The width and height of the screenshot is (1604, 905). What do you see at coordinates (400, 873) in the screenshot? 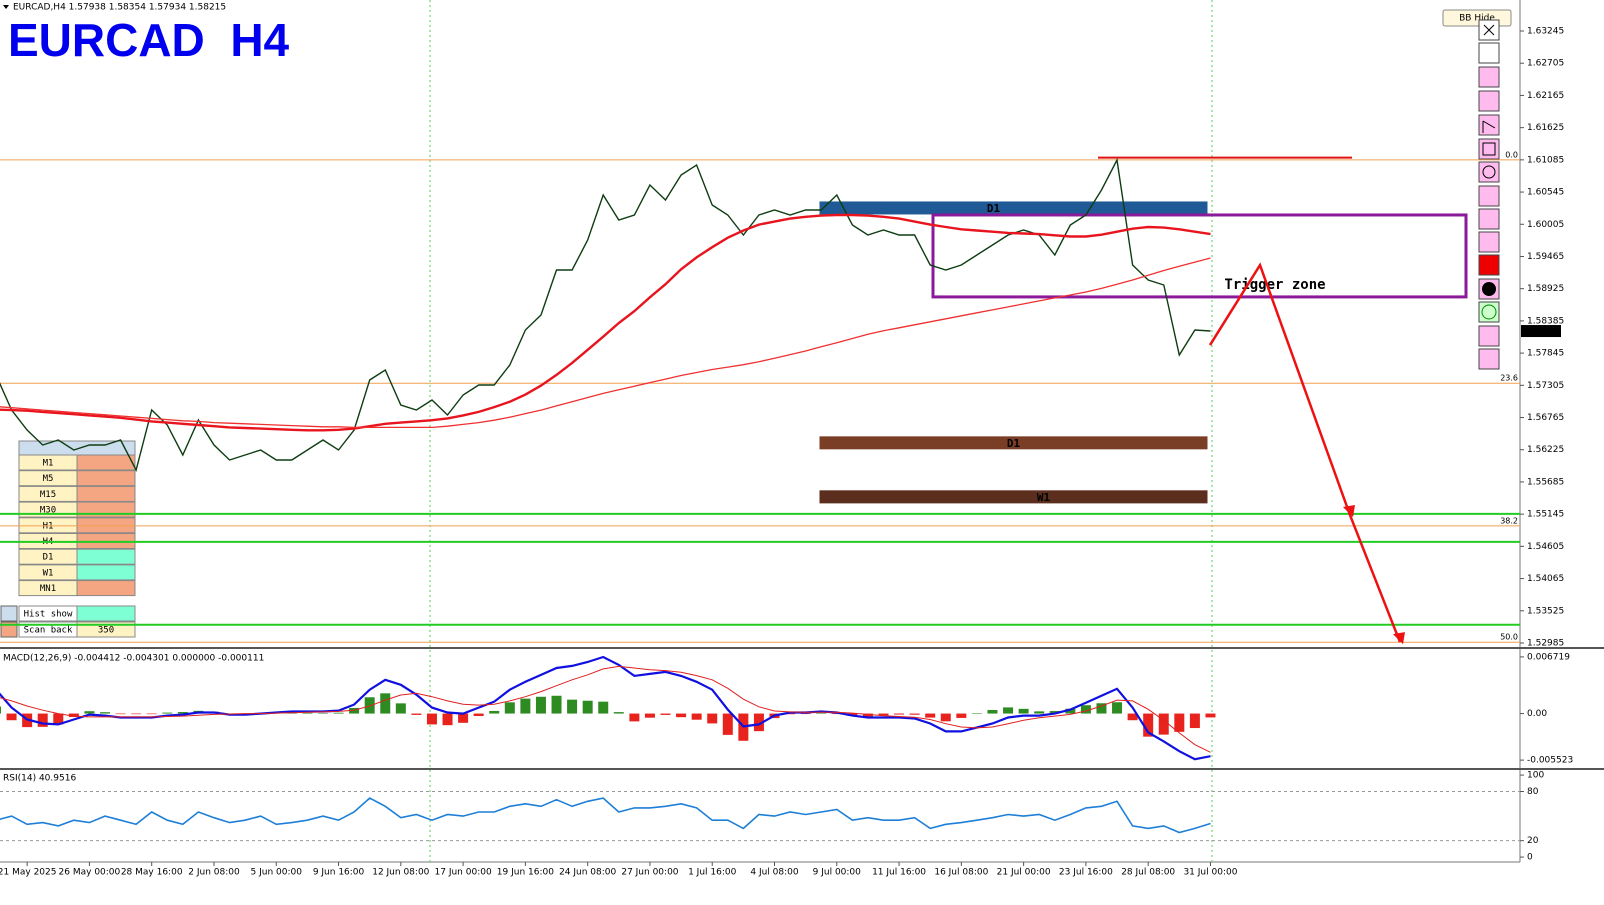
I see `x-tick-label: 12 Jun 08:00` at bounding box center [400, 873].